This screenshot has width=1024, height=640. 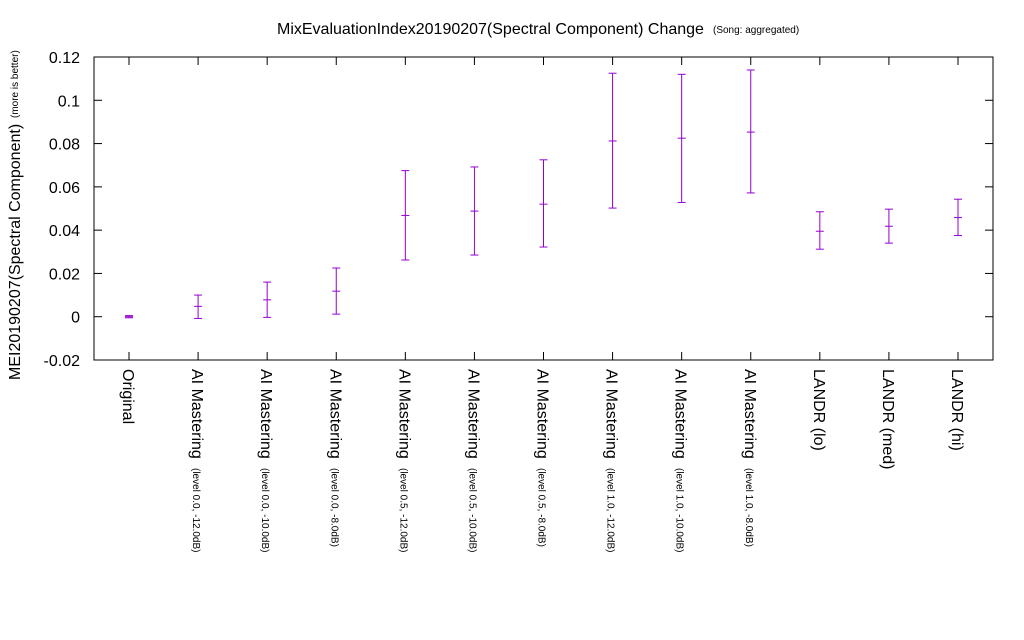 What do you see at coordinates (64, 188) in the screenshot?
I see `y-tick-label: 0.06` at bounding box center [64, 188].